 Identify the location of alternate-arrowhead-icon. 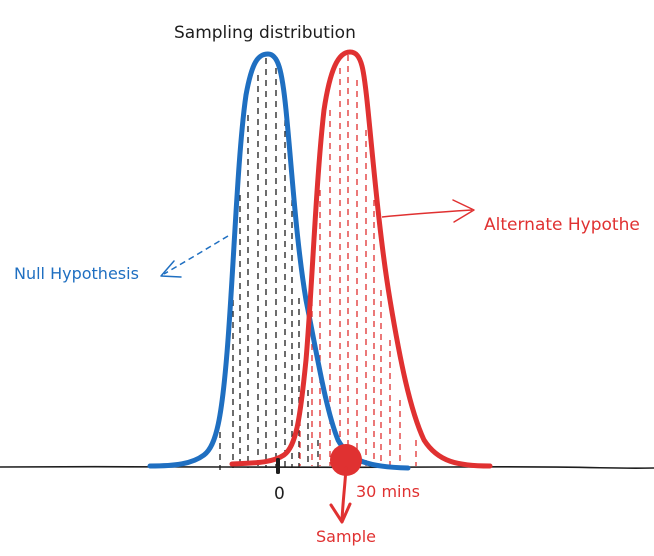
(463, 211).